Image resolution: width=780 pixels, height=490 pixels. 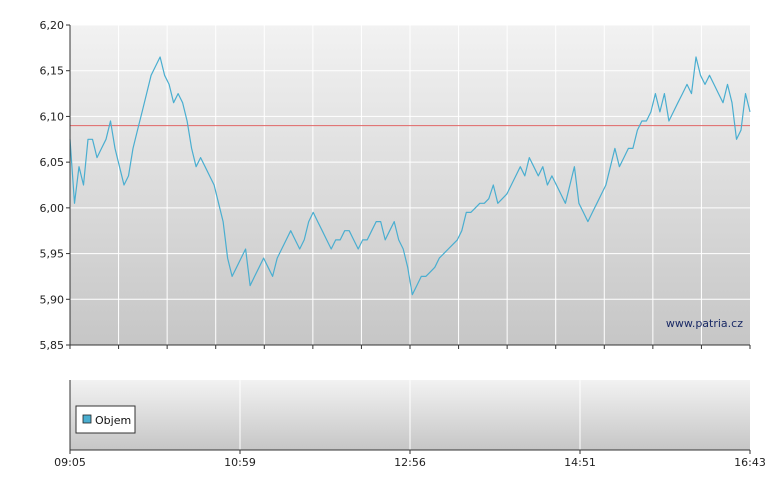 I want to click on y-tick-label: 5,85, so click(x=52, y=345).